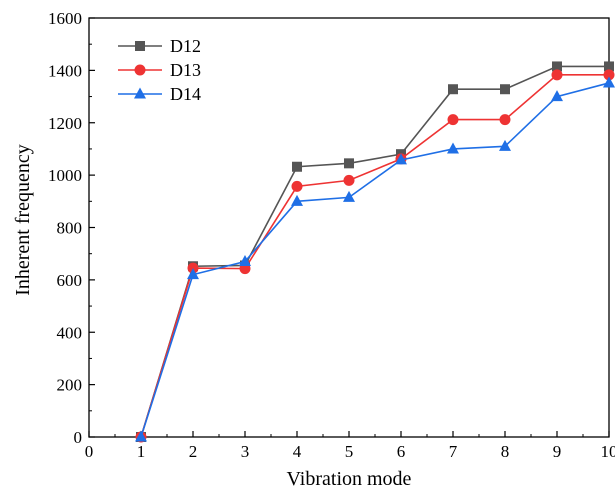 The height and width of the screenshot is (489, 615). Describe the element at coordinates (65, 18) in the screenshot. I see `y-tick-label: 1600` at that location.